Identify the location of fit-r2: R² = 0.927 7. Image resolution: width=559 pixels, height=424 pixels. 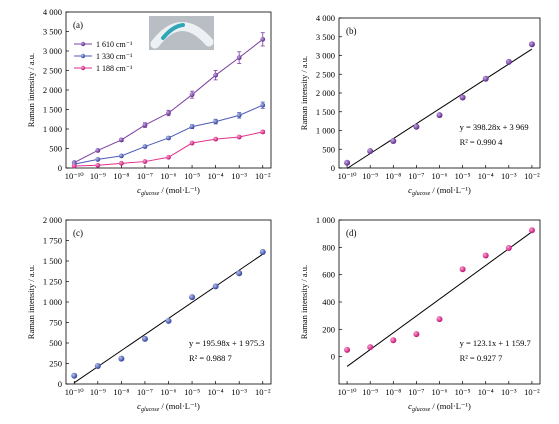
(481, 358).